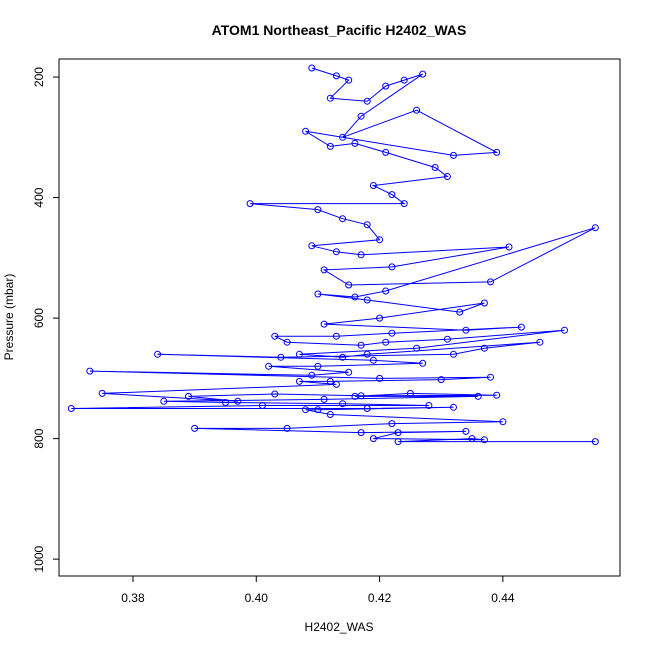  I want to click on y-tick-label: 800, so click(39, 438).